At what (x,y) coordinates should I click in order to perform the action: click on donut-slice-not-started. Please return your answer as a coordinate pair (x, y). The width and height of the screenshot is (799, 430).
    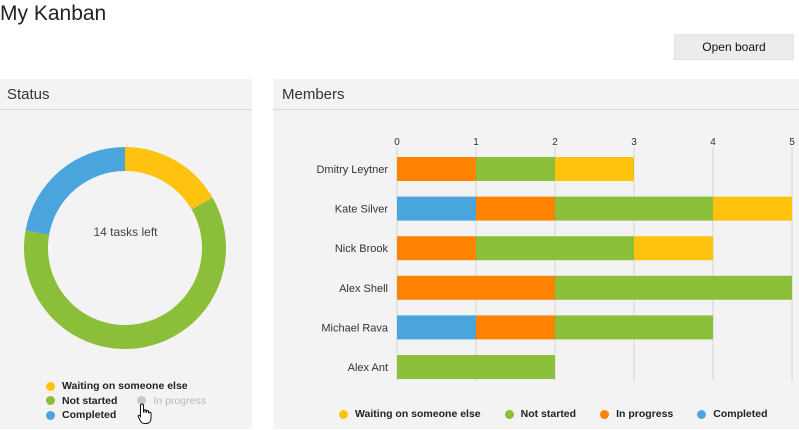
    Looking at the image, I should click on (124, 273).